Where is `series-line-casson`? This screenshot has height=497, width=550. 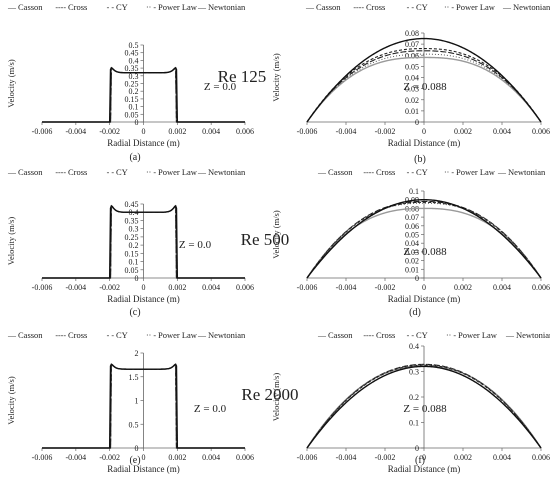 series-line-casson is located at coordinates (424, 89).